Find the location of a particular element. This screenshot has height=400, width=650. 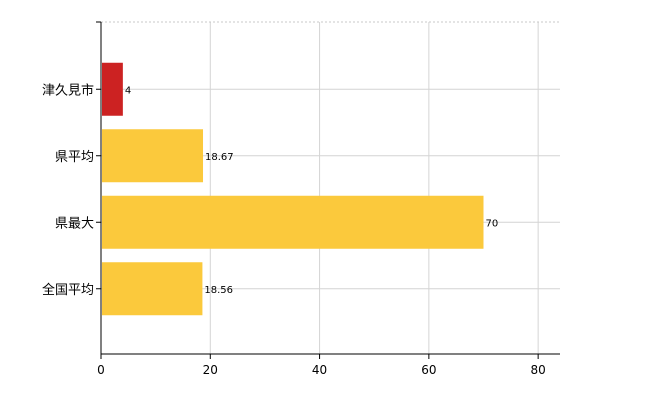

x-tick-label: 20 is located at coordinates (210, 370).